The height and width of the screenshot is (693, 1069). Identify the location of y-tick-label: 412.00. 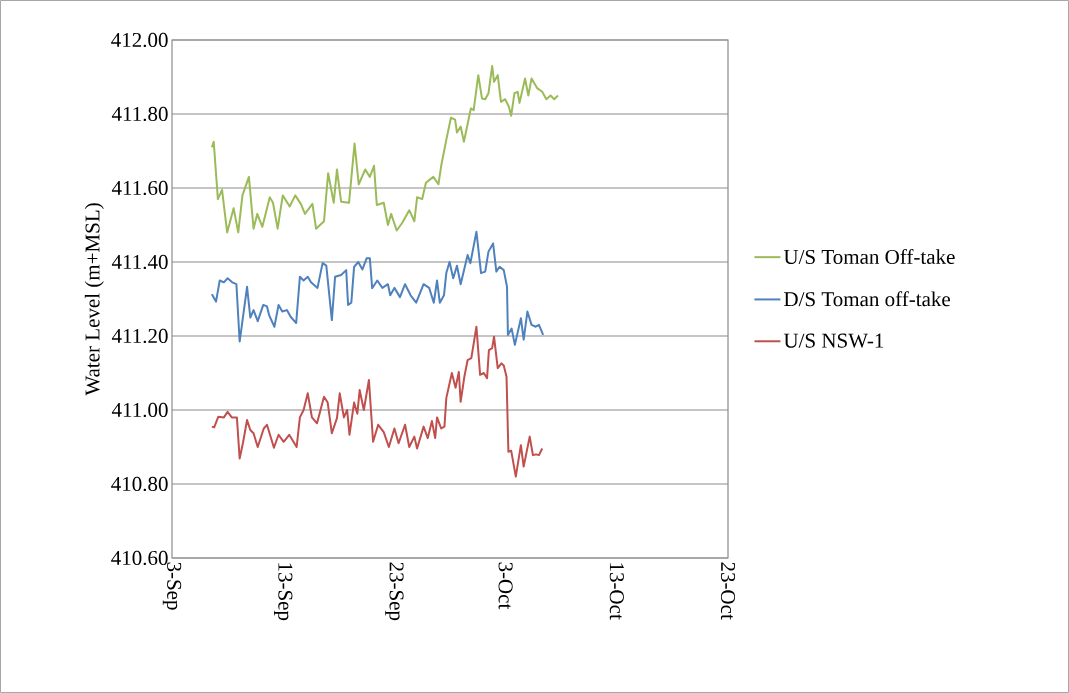
(139, 40).